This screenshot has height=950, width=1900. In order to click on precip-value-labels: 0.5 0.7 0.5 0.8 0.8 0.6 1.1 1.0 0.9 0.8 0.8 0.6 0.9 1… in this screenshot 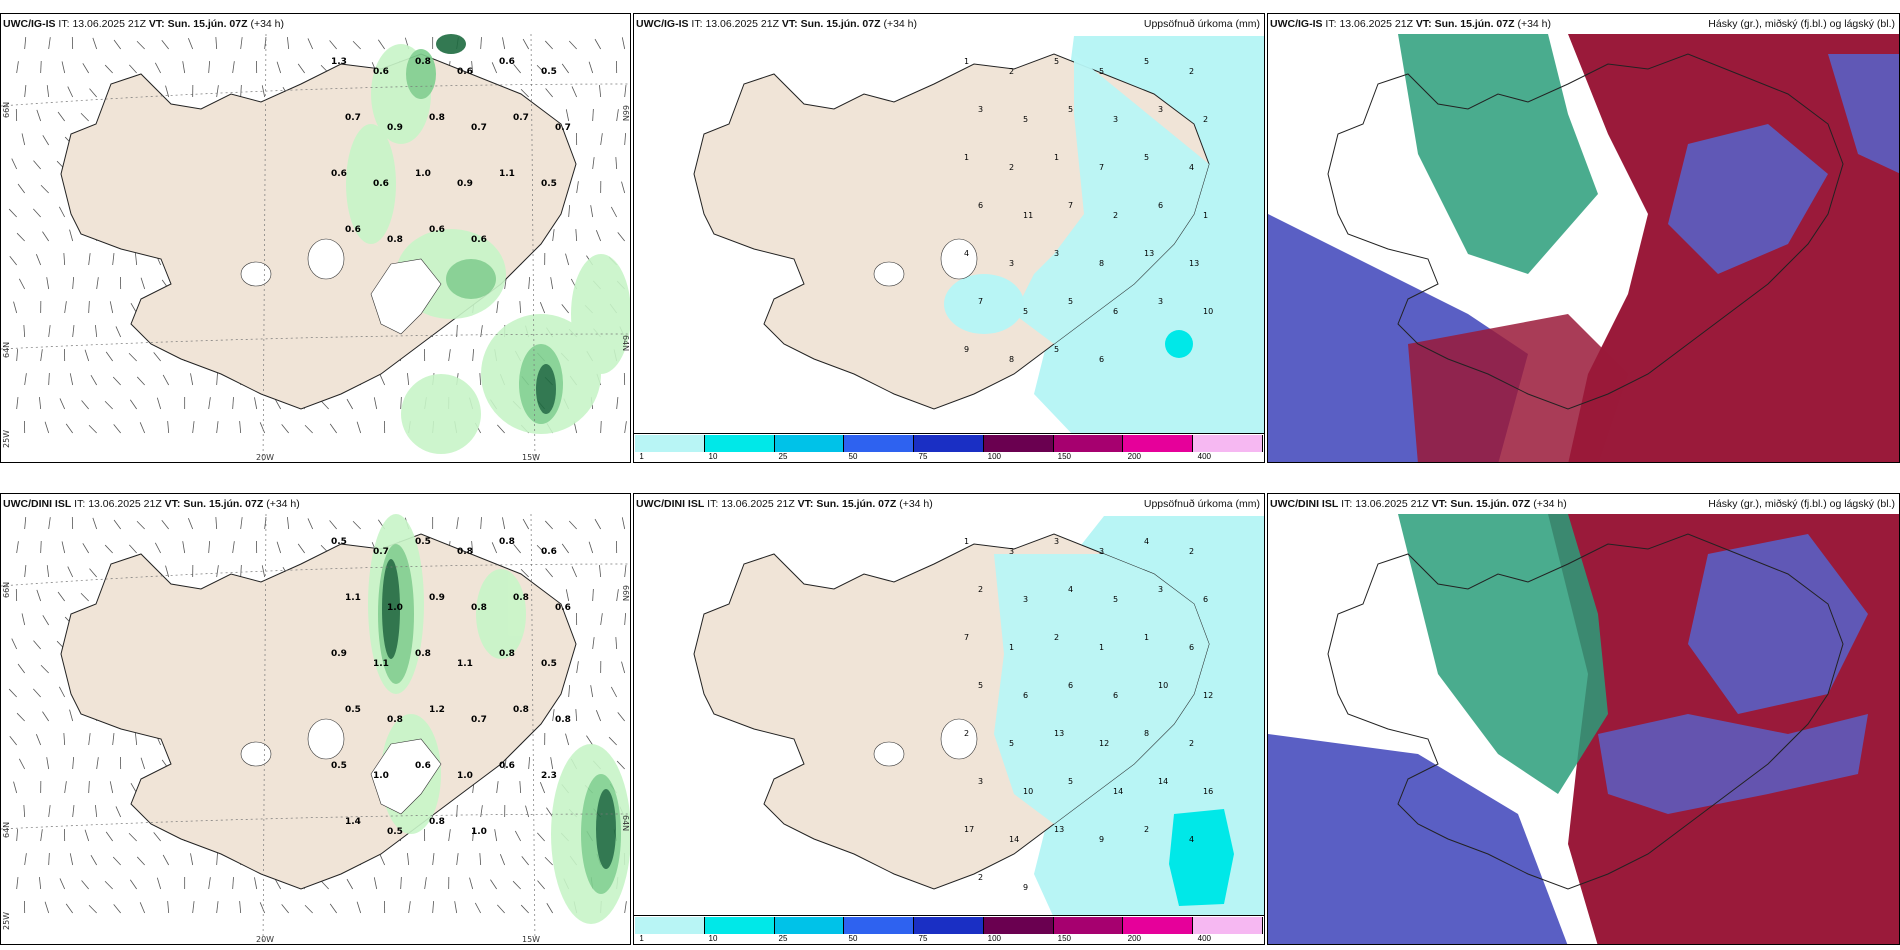, I will do `click(451, 687)`.